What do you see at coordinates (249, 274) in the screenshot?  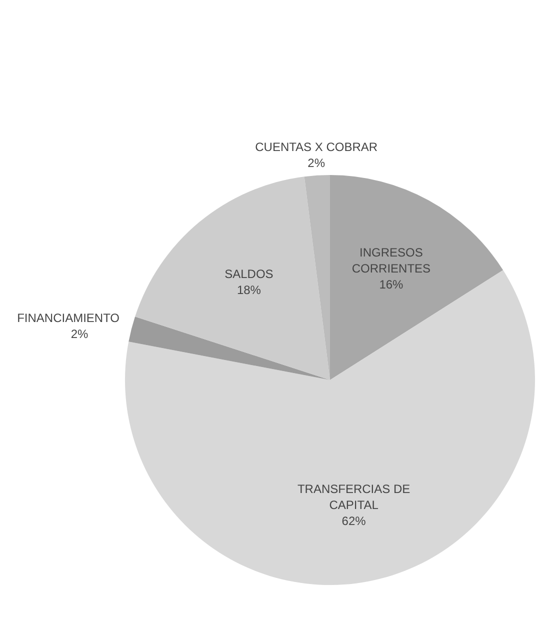 I see `slice-label: SALDOS` at bounding box center [249, 274].